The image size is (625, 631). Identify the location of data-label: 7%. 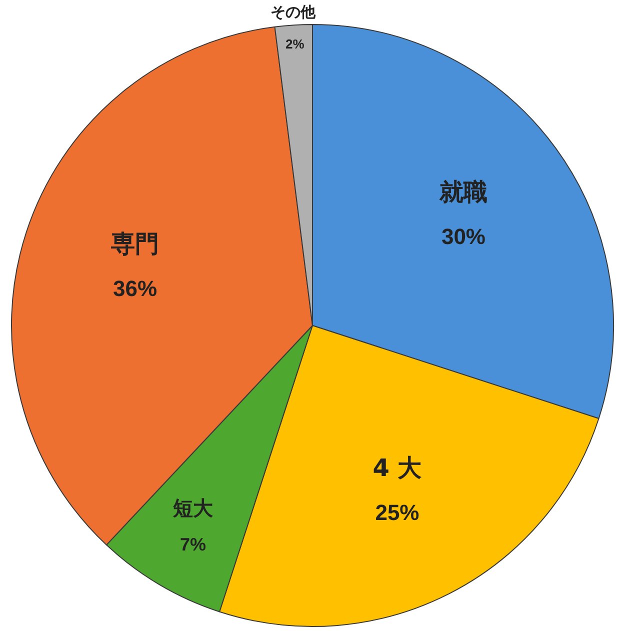
(193, 544).